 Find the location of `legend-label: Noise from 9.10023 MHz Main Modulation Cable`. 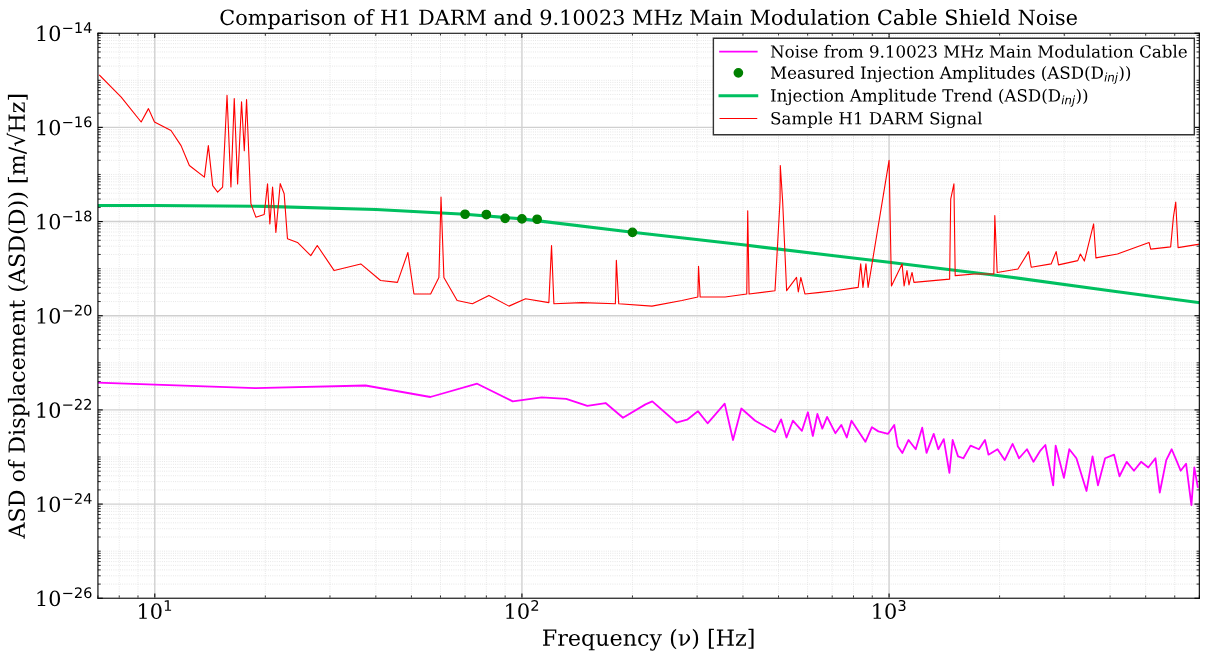

legend-label: Noise from 9.10023 MHz Main Modulation Cable is located at coordinates (978, 51).